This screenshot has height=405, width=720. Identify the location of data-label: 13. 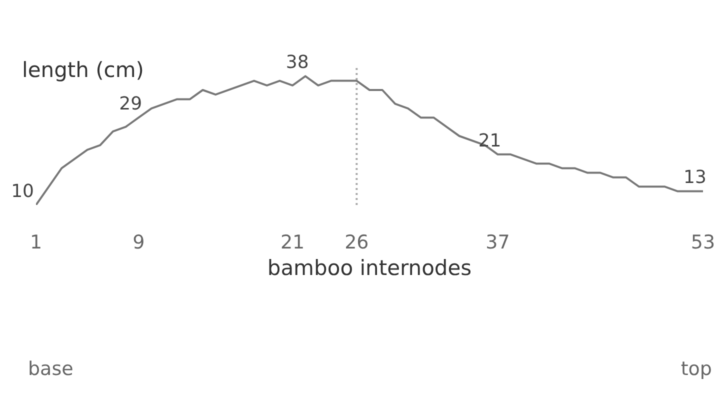
(695, 177).